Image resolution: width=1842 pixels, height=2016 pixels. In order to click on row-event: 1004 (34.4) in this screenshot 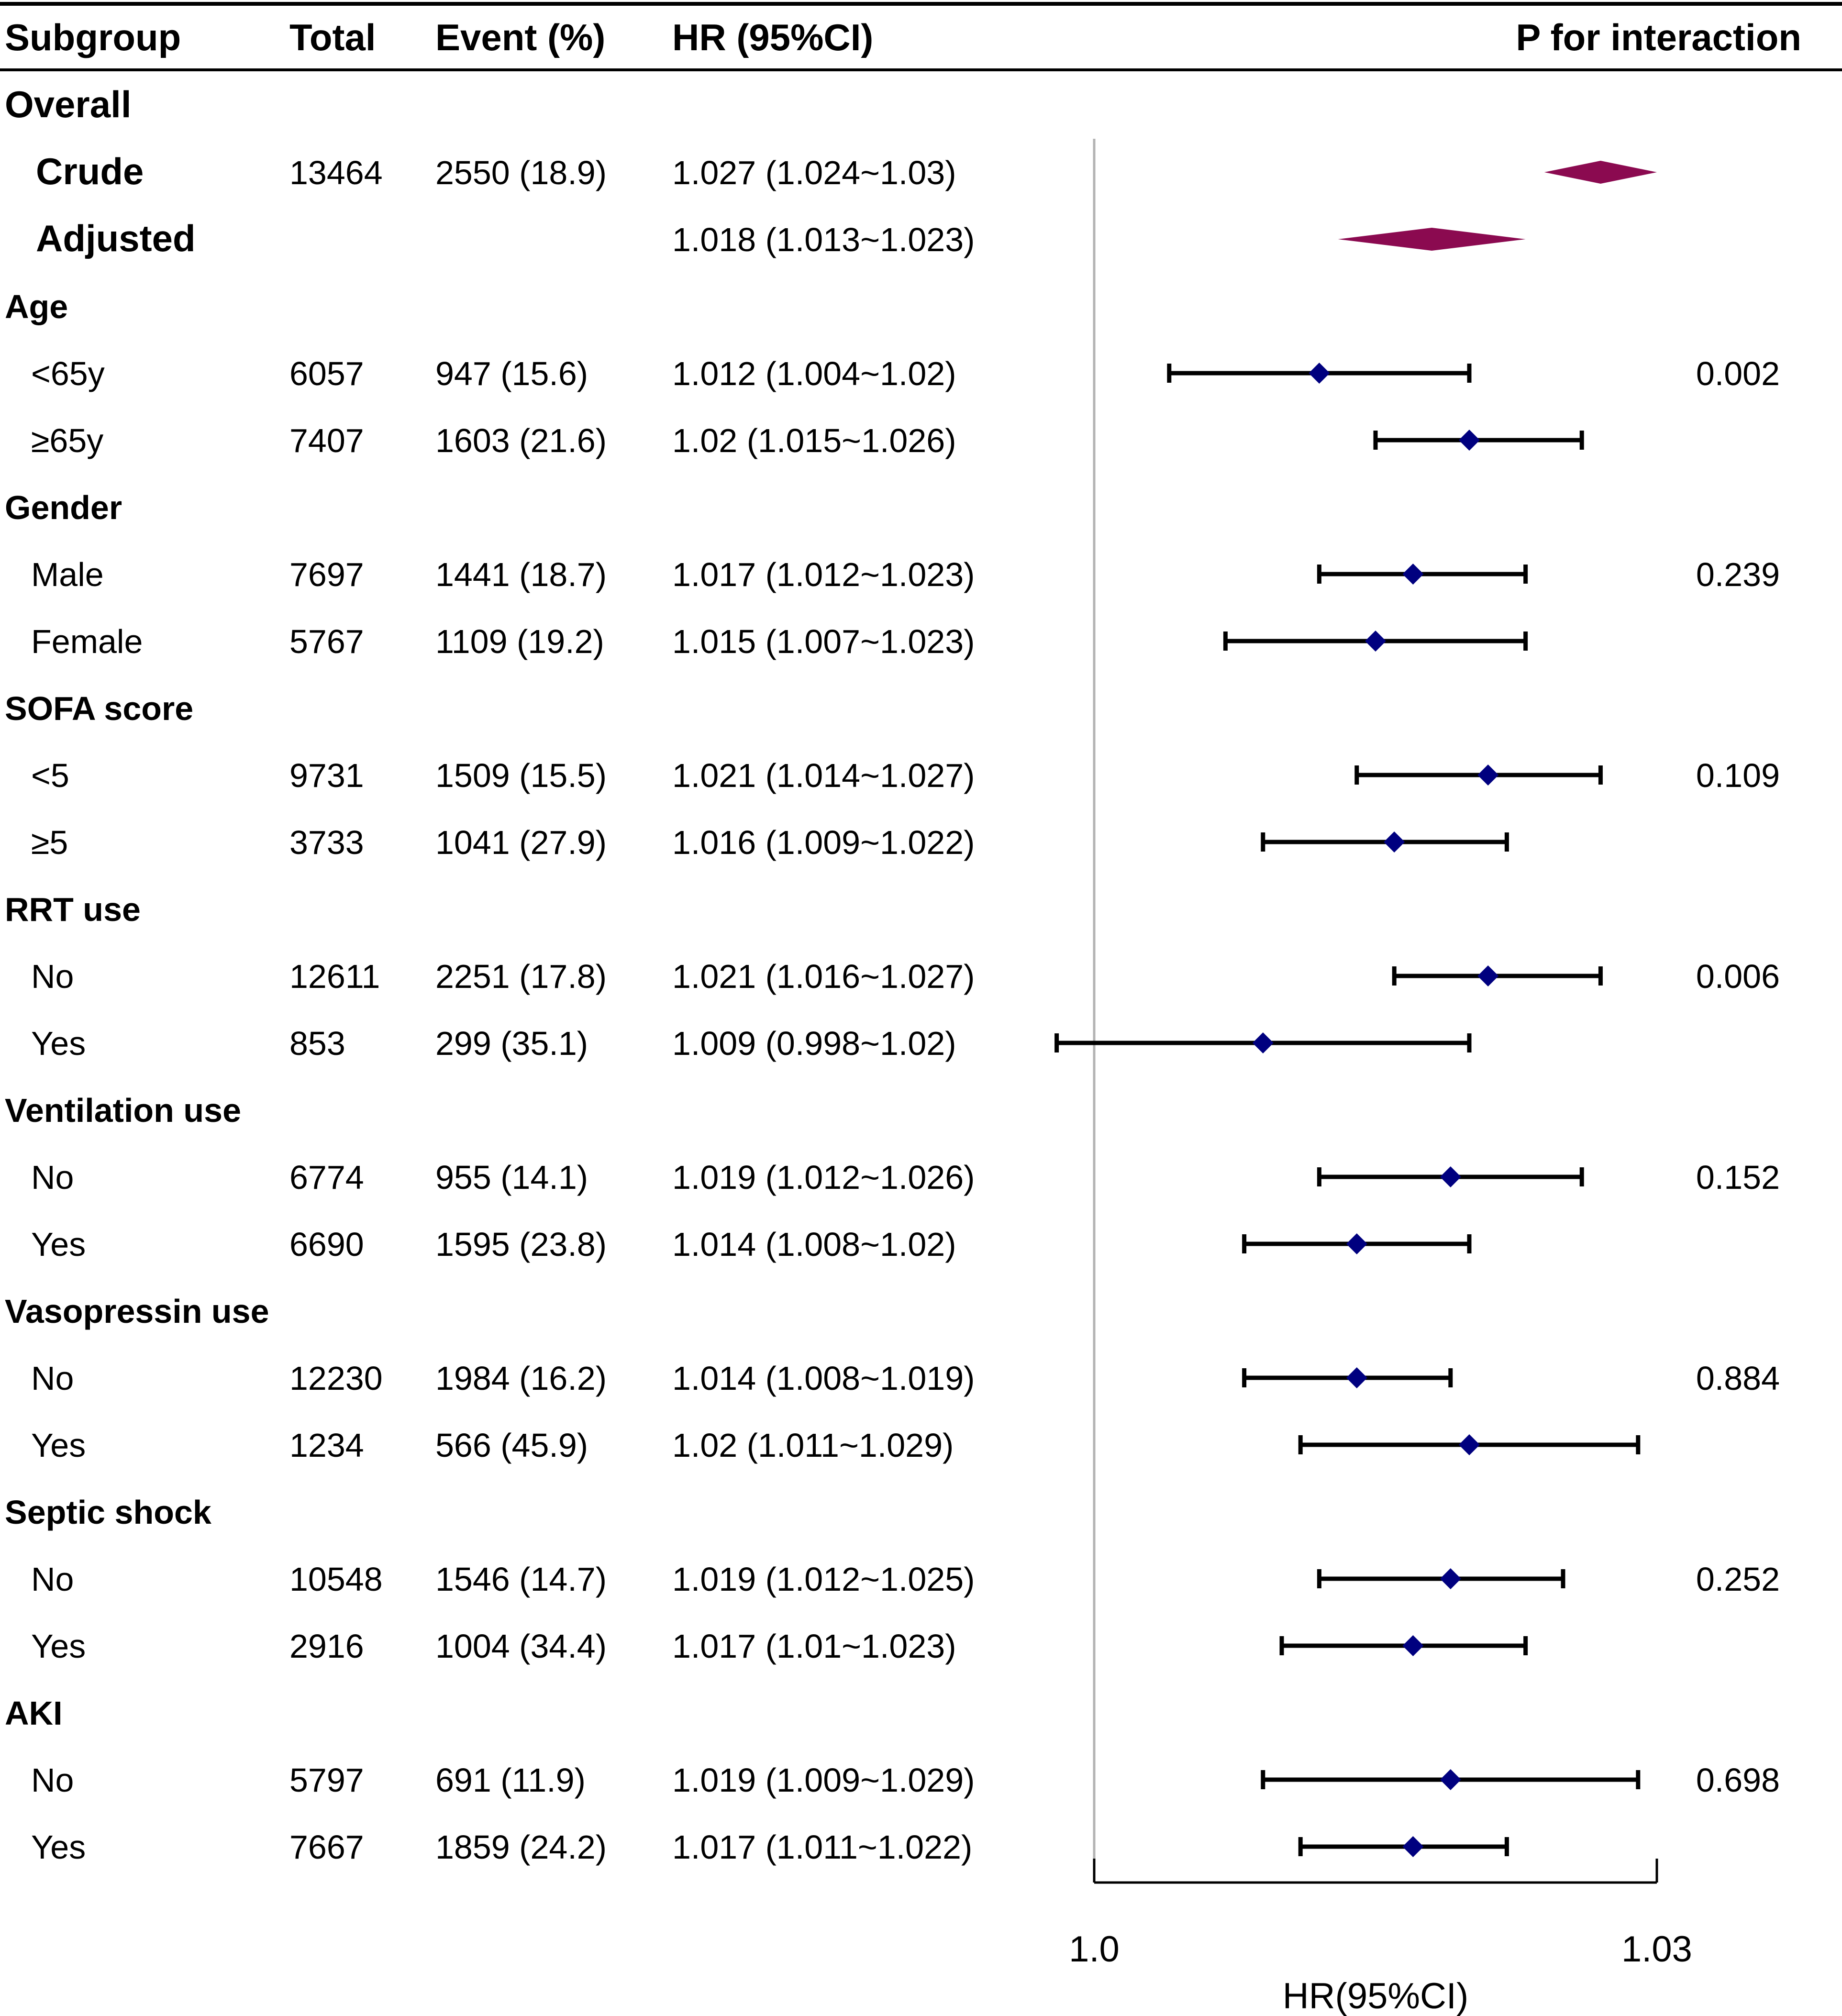, I will do `click(521, 1646)`.